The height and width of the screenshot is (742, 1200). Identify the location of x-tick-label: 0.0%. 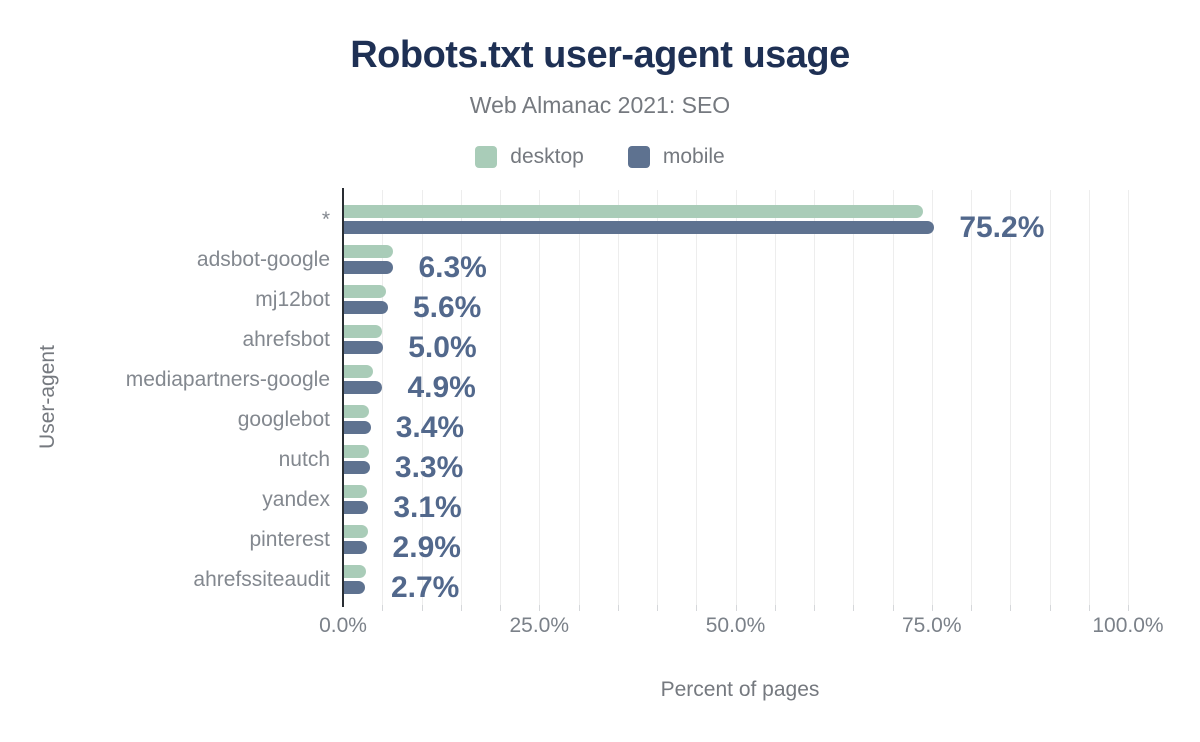
(343, 625).